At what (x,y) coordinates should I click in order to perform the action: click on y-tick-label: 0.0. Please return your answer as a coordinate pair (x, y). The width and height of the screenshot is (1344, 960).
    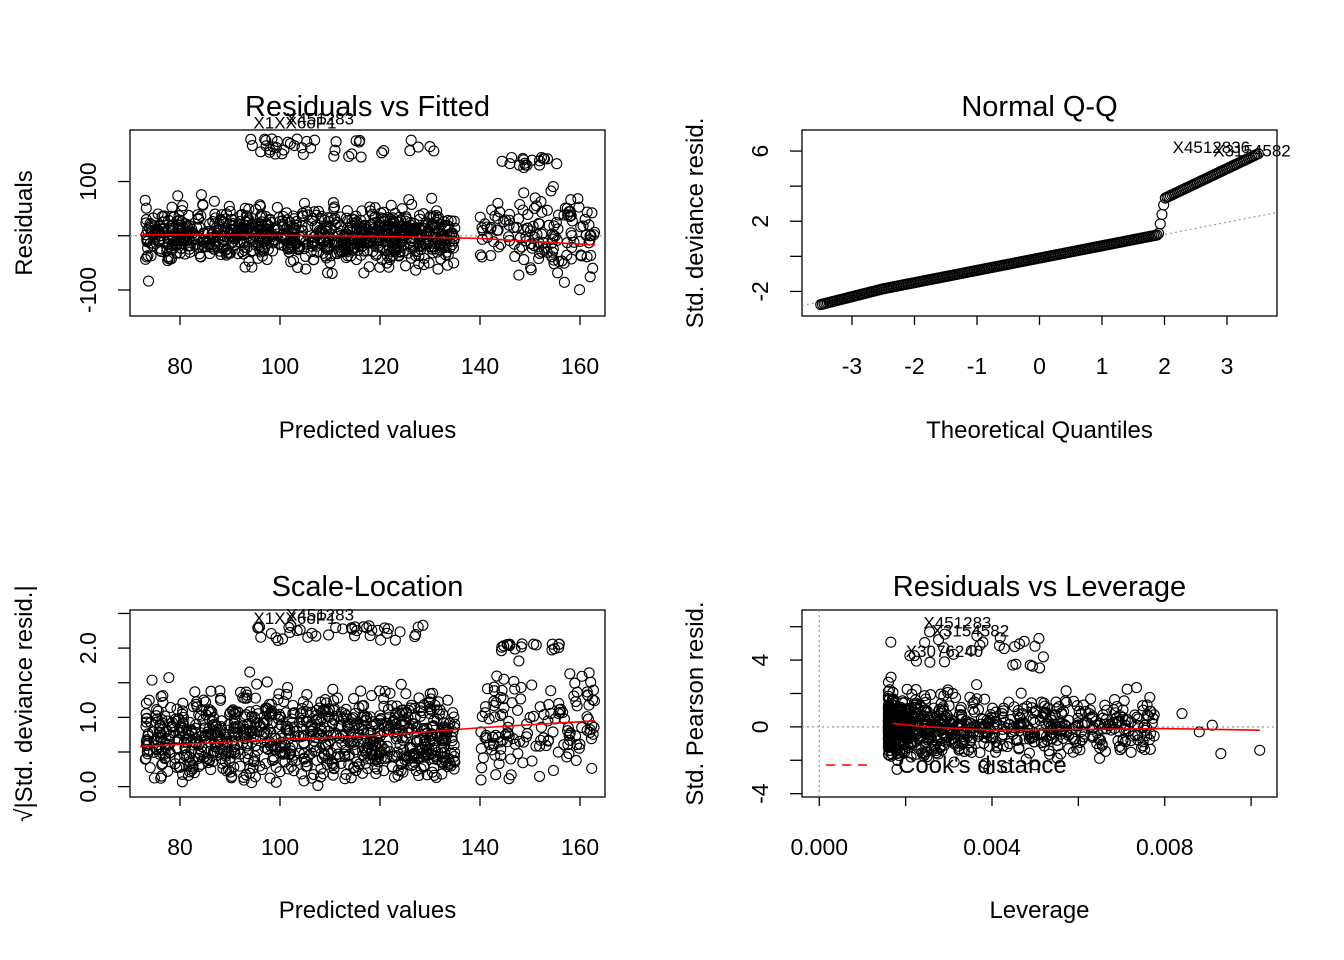
    Looking at the image, I should click on (88, 787).